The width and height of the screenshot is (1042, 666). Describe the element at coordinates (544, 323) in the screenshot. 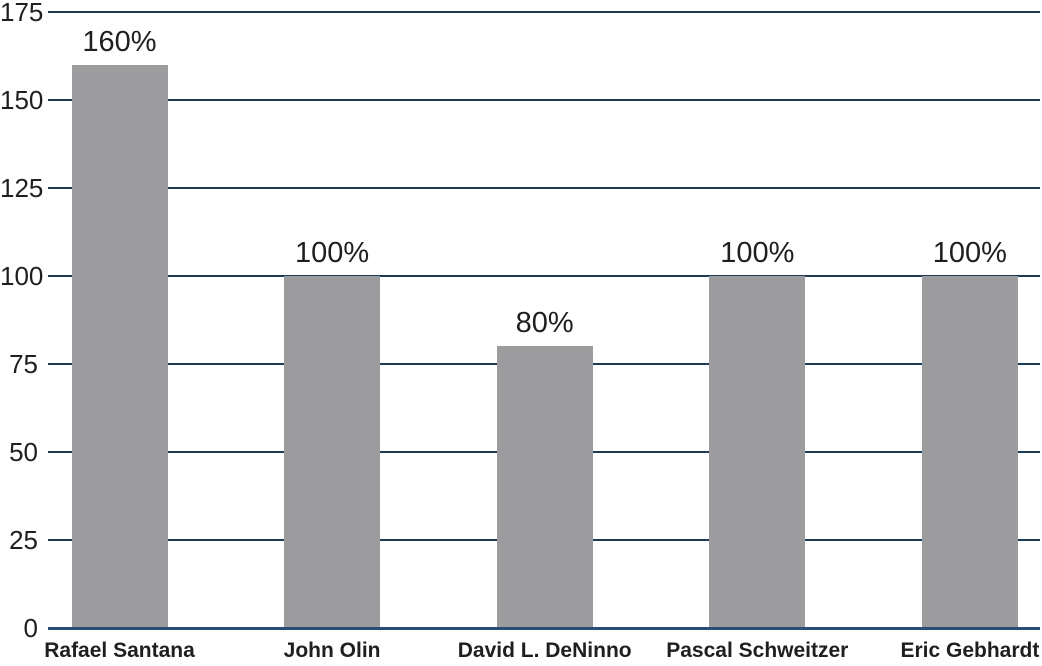

I see `bar-value-label: 80%` at that location.